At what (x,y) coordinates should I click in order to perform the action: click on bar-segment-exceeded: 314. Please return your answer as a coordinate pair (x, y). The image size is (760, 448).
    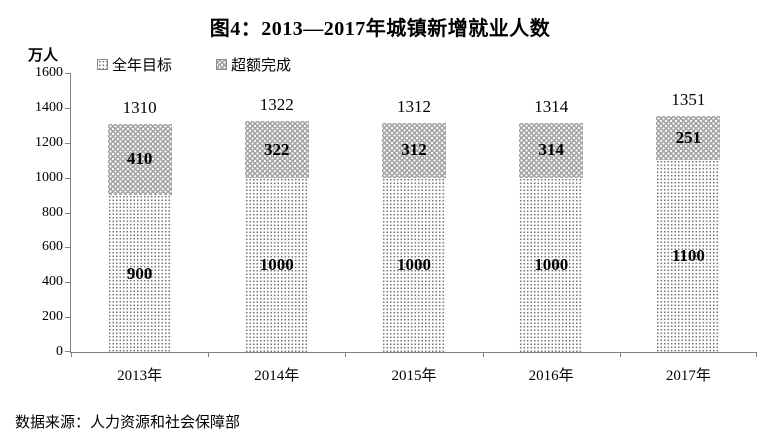
    Looking at the image, I should click on (551, 150).